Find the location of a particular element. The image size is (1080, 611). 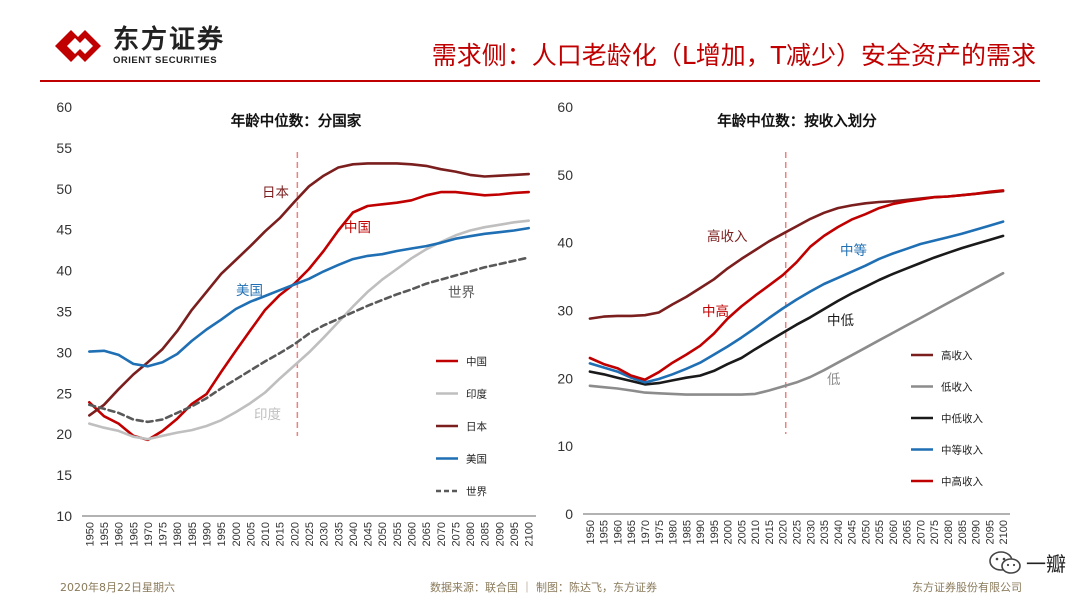

y-tick-label: 0 is located at coordinates (569, 514).